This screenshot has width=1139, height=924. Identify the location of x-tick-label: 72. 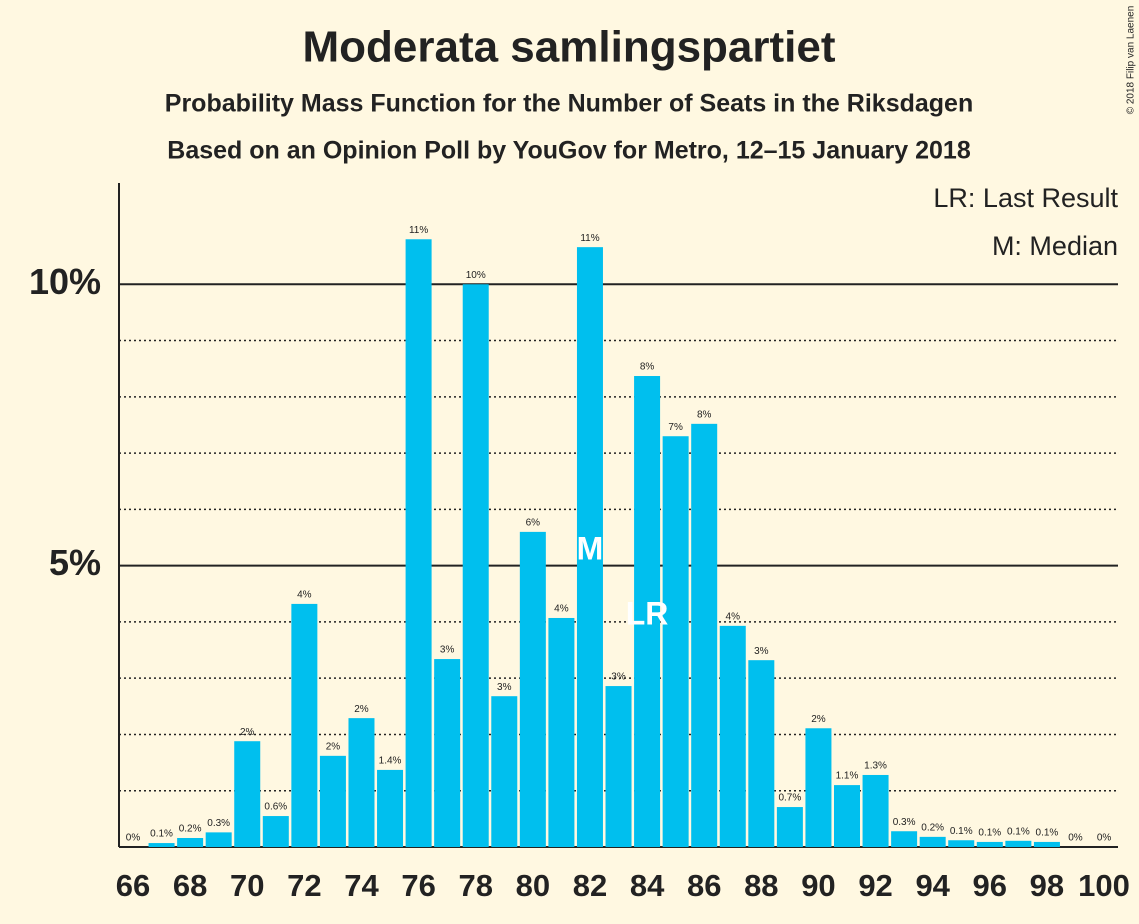
(304, 885).